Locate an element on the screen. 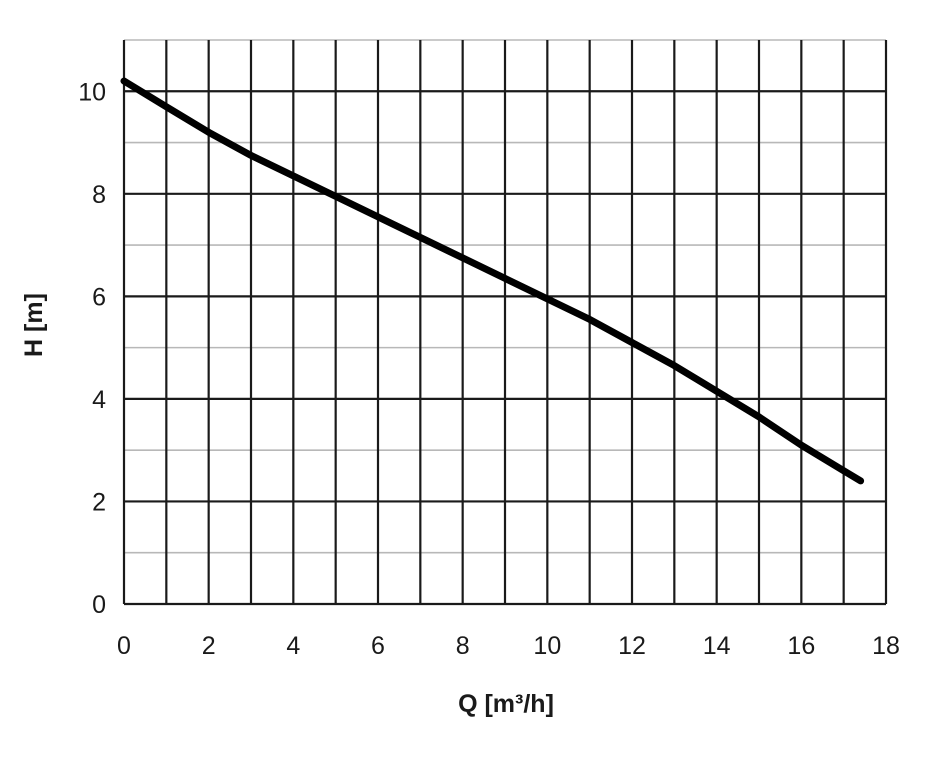 The image size is (930, 758). x-tick-label: 2 is located at coordinates (209, 646).